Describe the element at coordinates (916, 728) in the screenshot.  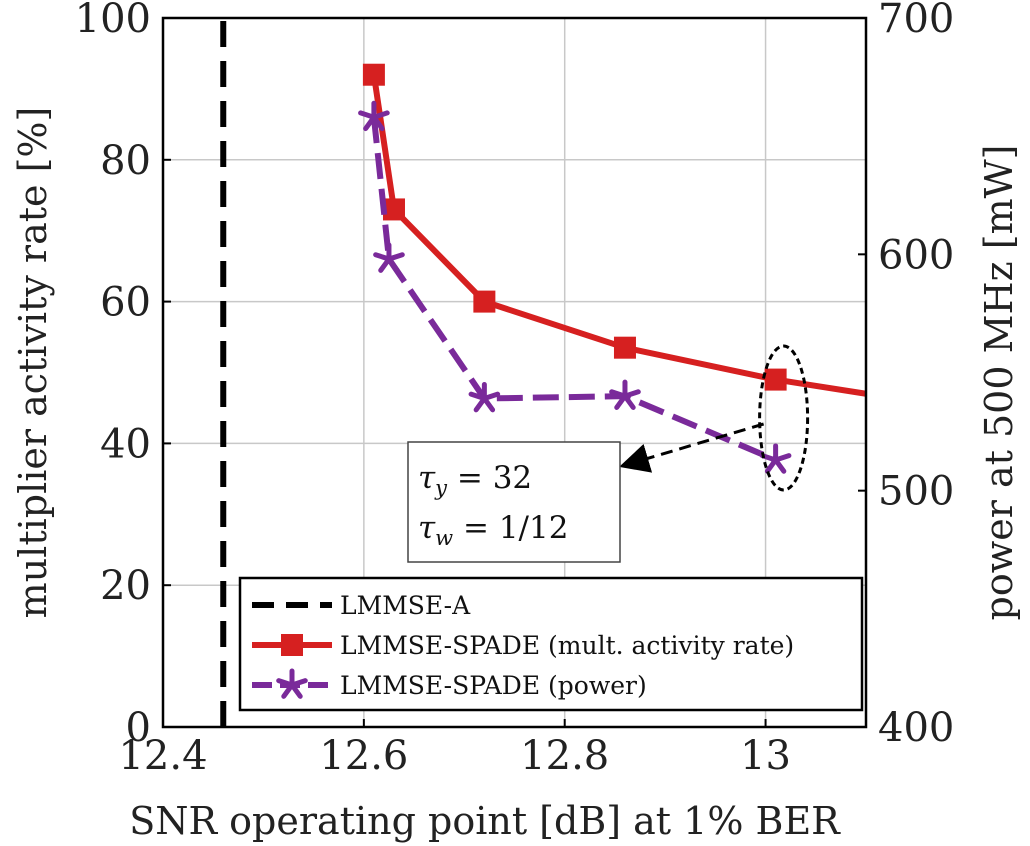
I see `y2-tick-label: 400` at that location.